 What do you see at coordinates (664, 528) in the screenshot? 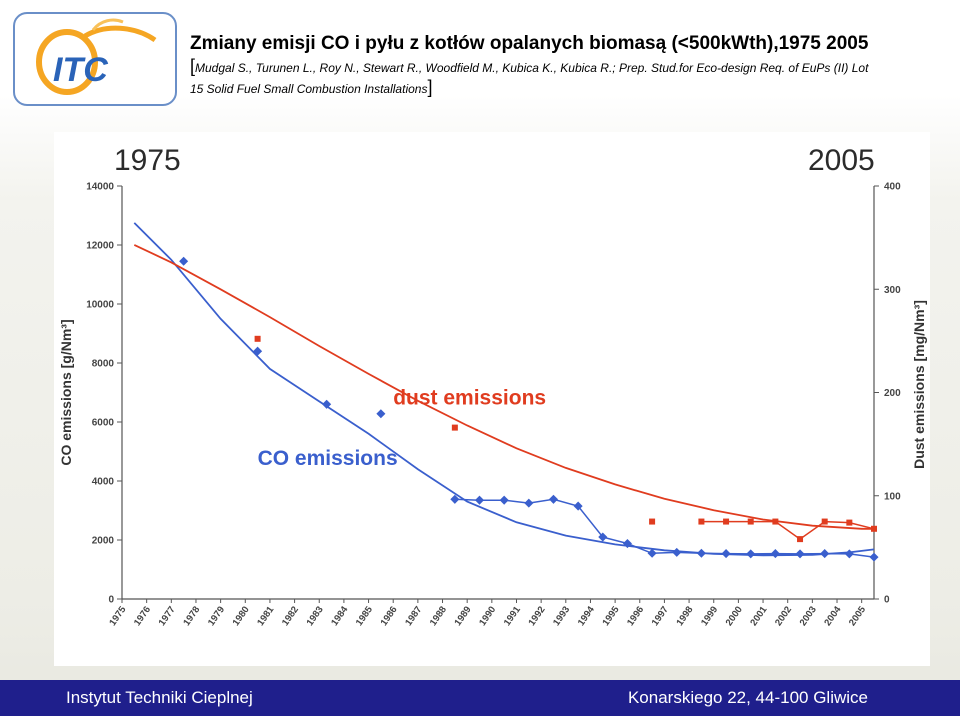
I see `co-connect-line` at bounding box center [664, 528].